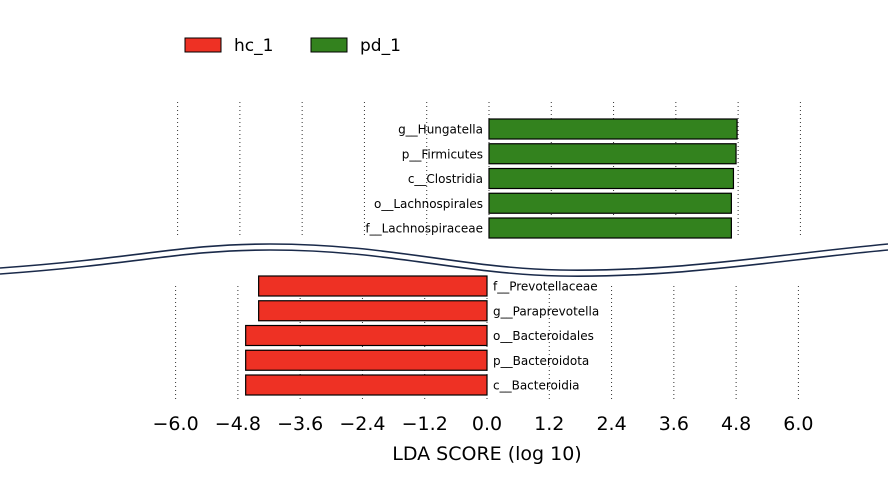  Describe the element at coordinates (444, 260) in the screenshot. I see `axis-break` at that location.